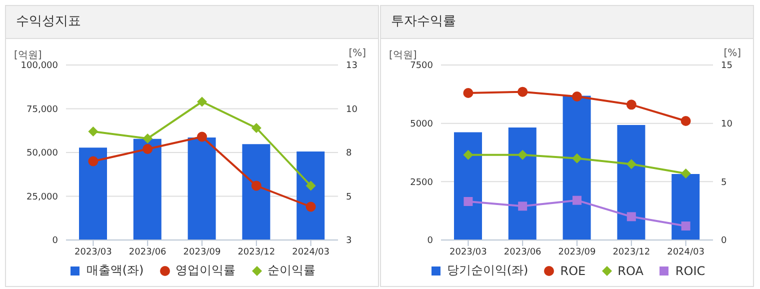  I want to click on y2-tick-label: 8, so click(349, 153).